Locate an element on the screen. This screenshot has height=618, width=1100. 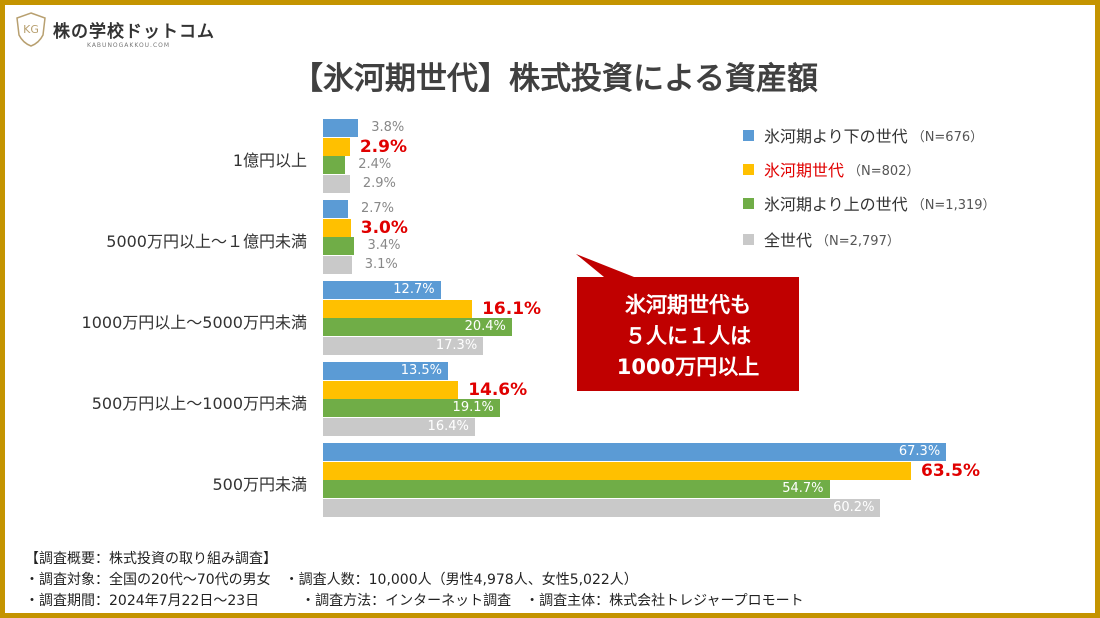
legend-label: 氷河期より上の世代 is located at coordinates (836, 204).